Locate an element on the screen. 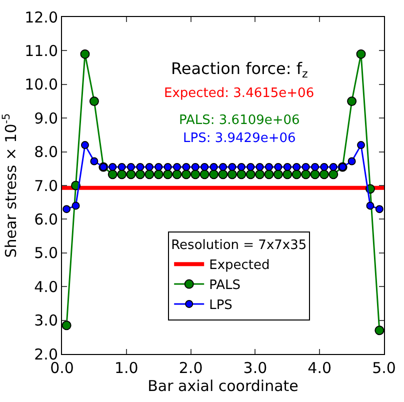 The width and height of the screenshot is (404, 402). annotation: LPS: 3.9429e+06 is located at coordinates (239, 138).